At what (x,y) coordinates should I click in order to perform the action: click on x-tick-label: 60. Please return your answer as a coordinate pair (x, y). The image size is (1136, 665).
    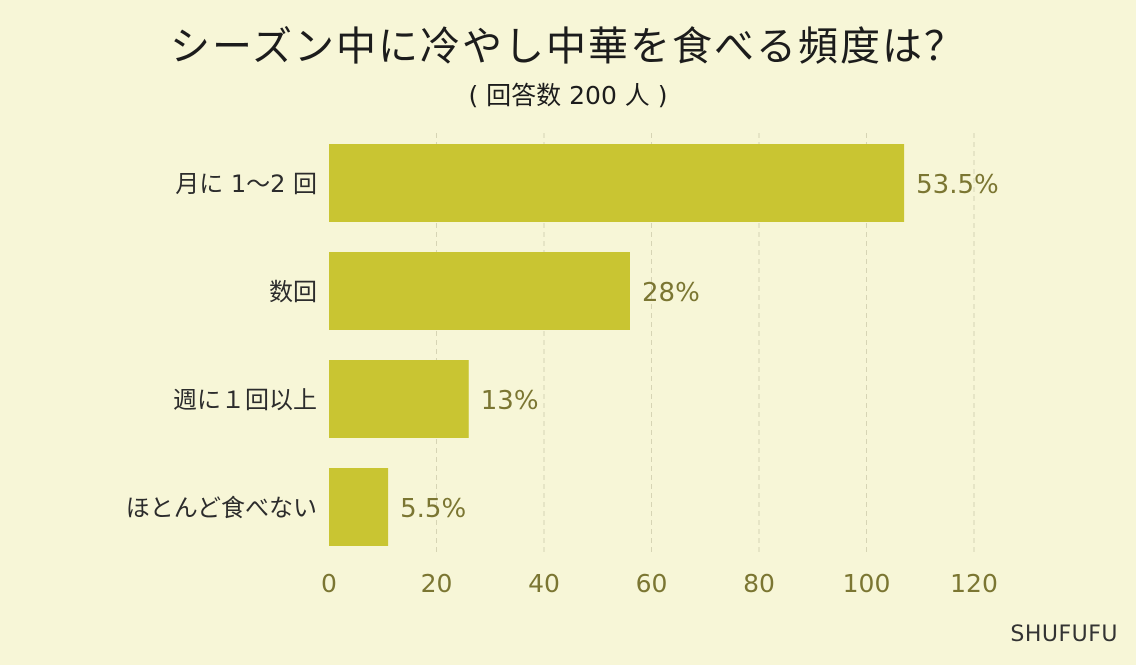
    Looking at the image, I should click on (652, 583).